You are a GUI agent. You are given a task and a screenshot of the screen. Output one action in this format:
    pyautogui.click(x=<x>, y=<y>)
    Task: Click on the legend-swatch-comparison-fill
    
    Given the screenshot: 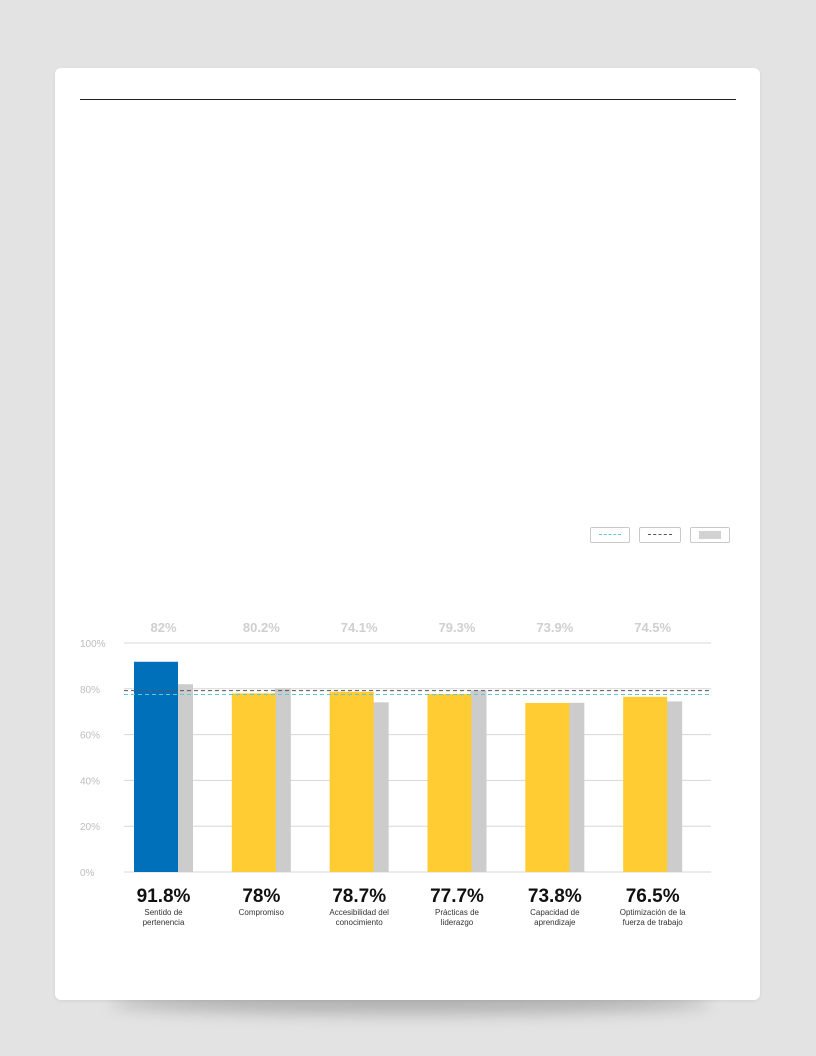 What is the action you would take?
    pyautogui.click(x=710, y=535)
    